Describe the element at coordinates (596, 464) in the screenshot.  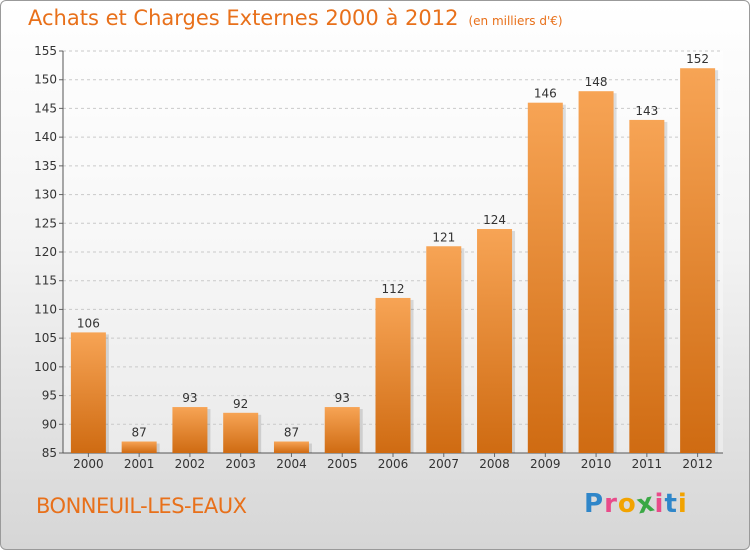
I see `x-tick-label: 2010` at that location.